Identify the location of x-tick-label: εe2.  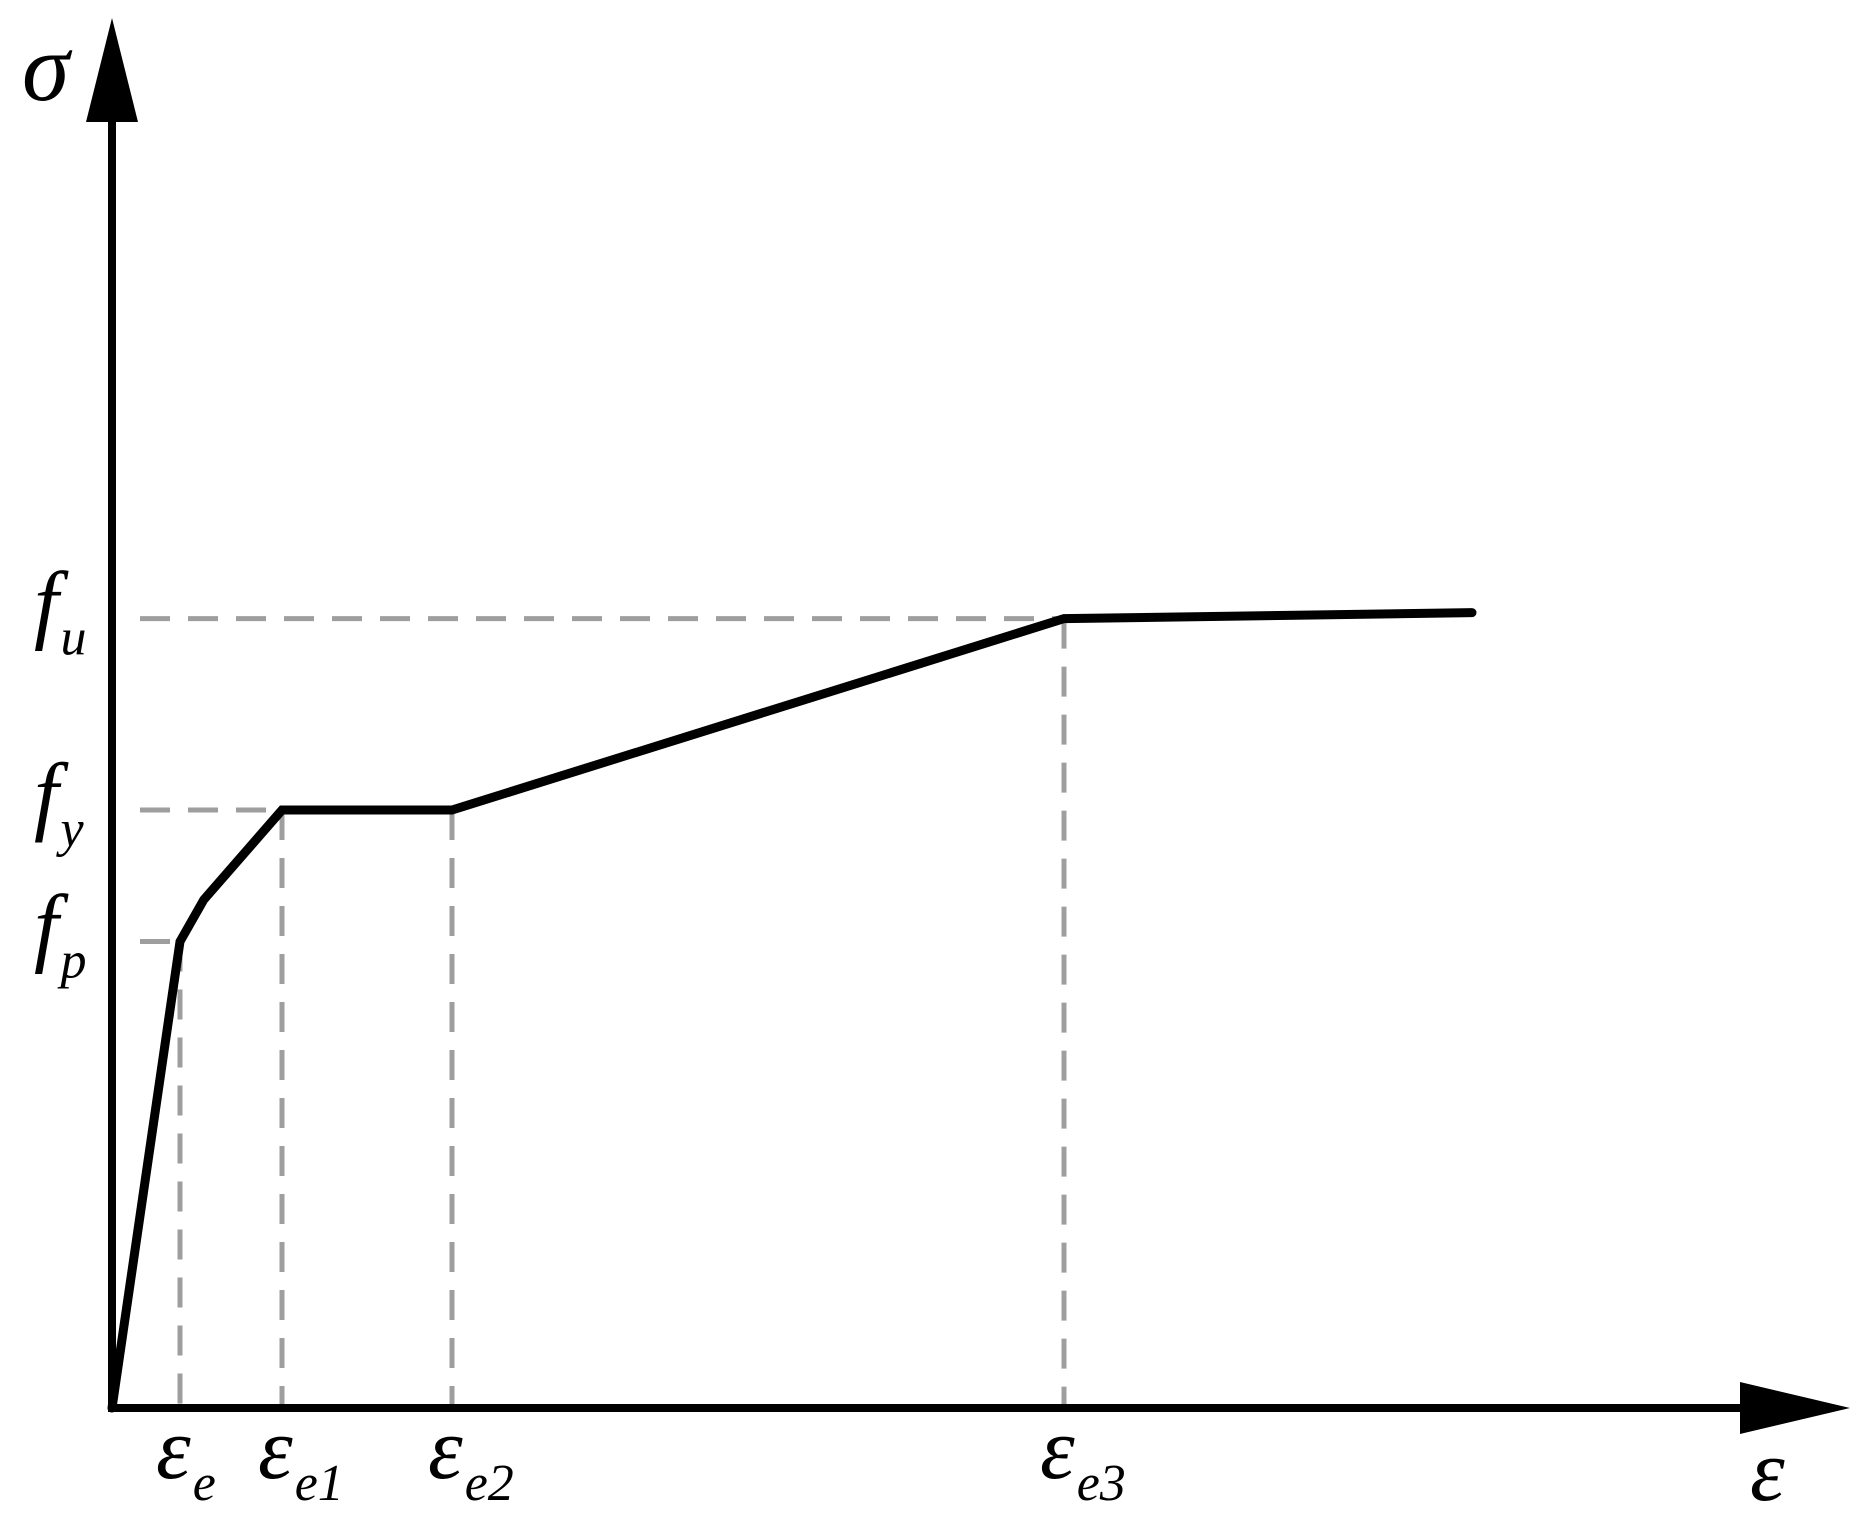
(471, 1456).